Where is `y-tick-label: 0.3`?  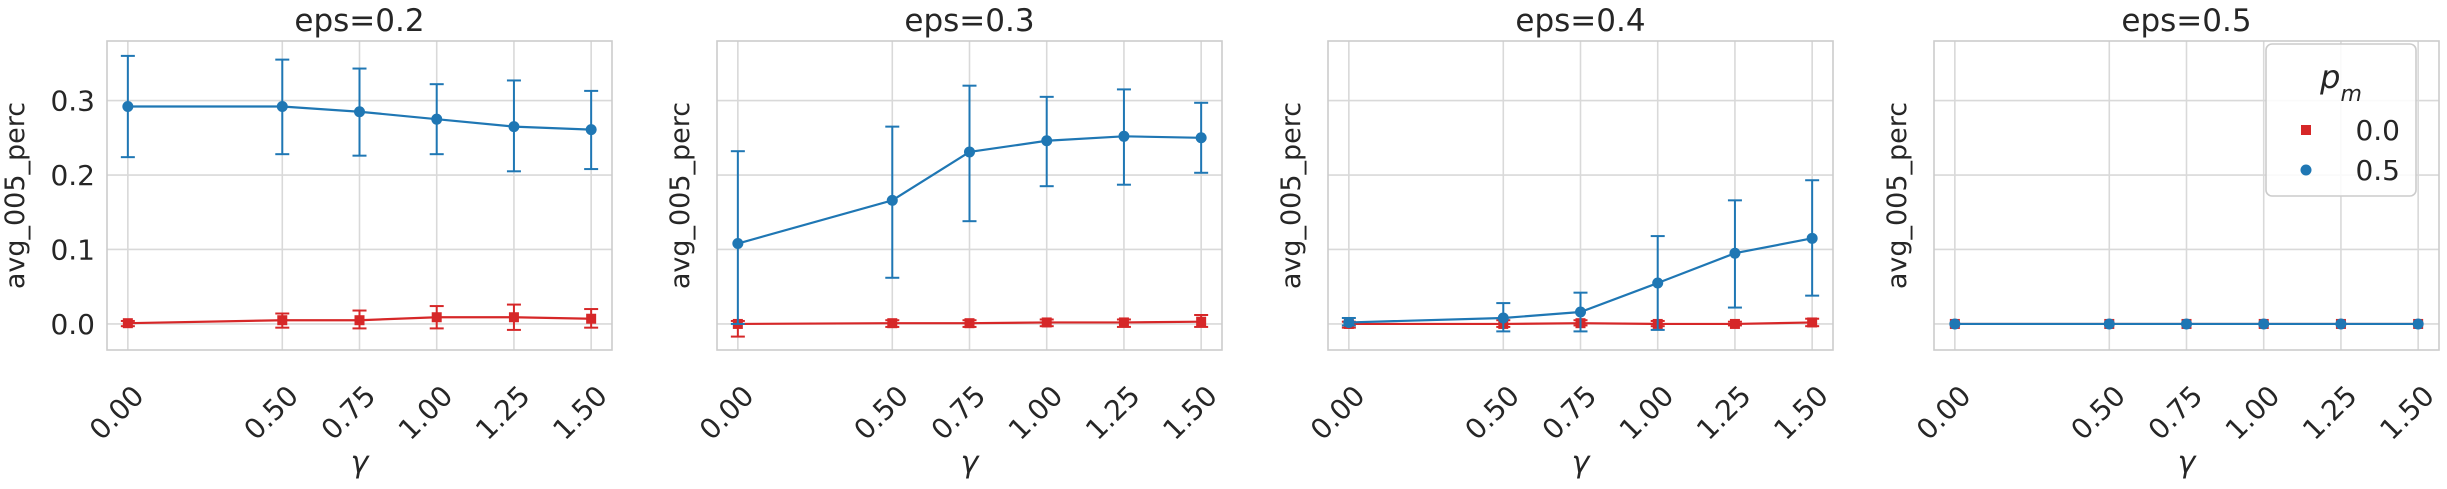 y-tick-label: 0.3 is located at coordinates (72, 101).